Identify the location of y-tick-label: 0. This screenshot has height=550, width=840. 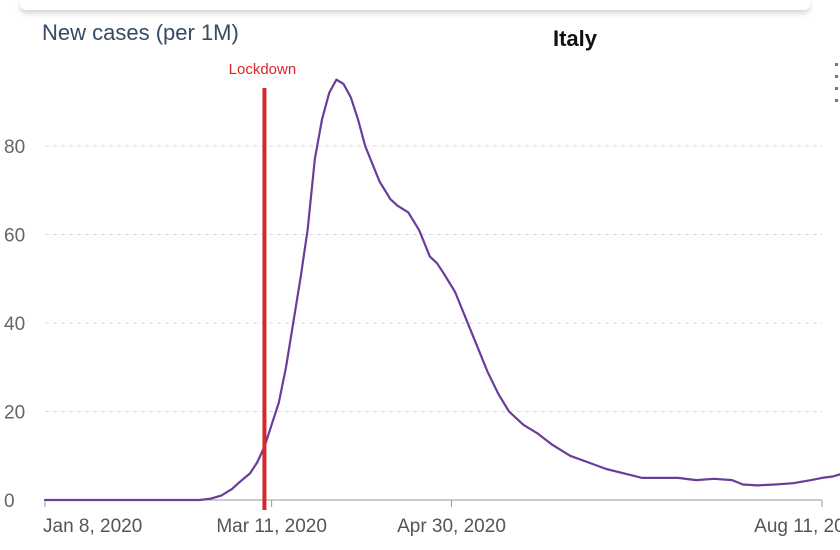
(9, 501).